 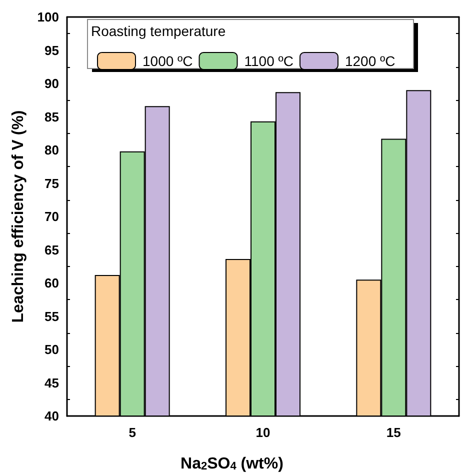 What do you see at coordinates (393, 432) in the screenshot?
I see `x-tick-label: 15` at bounding box center [393, 432].